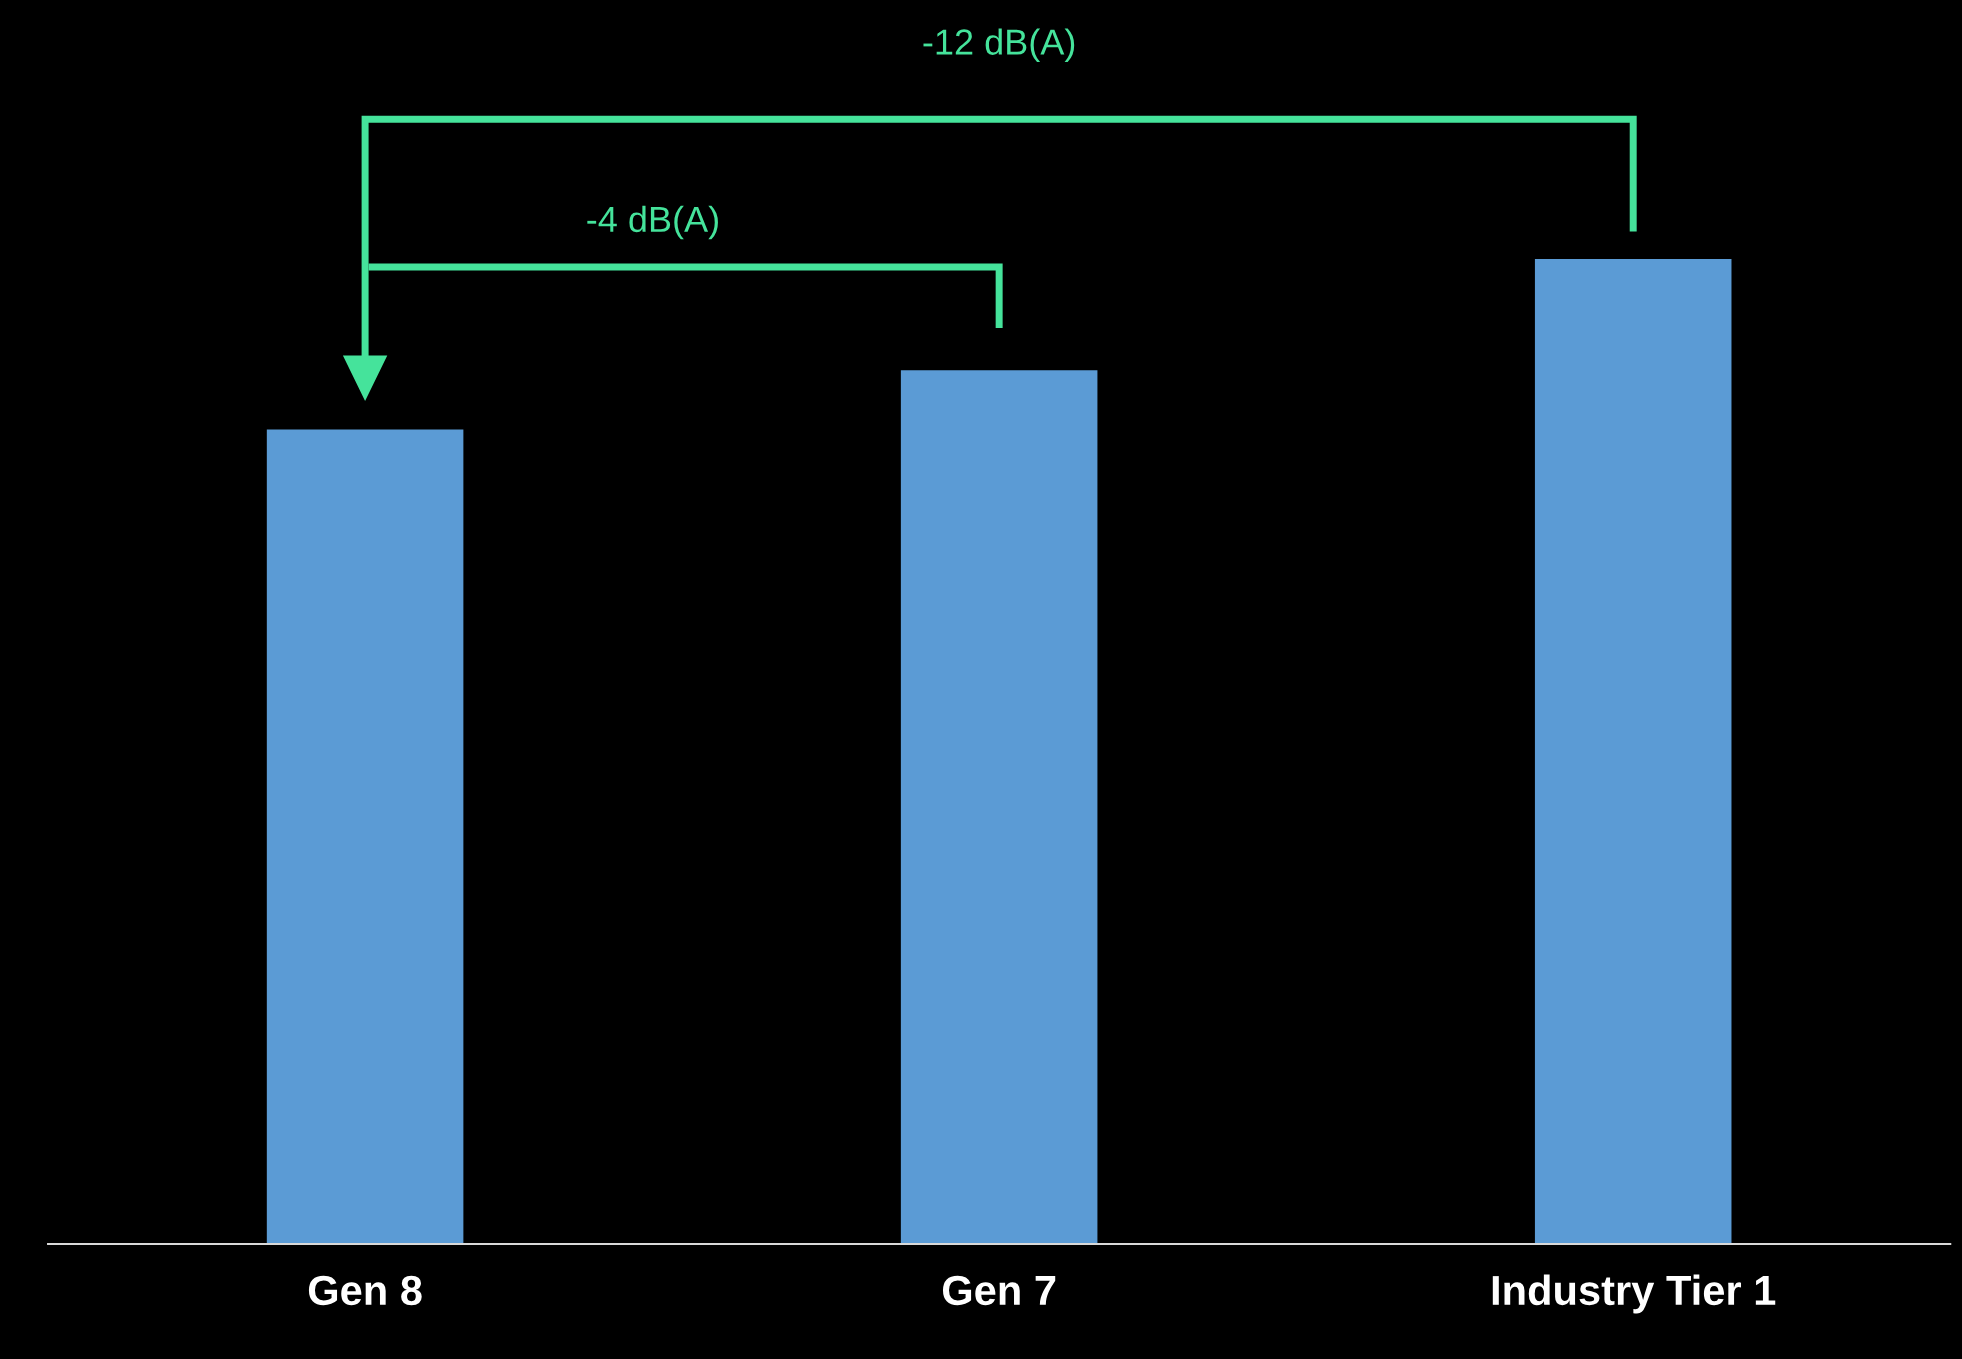  What do you see at coordinates (1634, 1294) in the screenshot?
I see `x-tick-label: Industry Tier 1` at bounding box center [1634, 1294].